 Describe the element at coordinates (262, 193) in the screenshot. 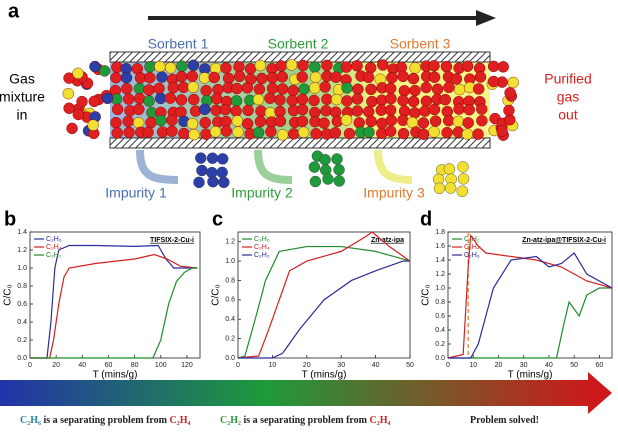

I see `impurity-label: Impurity 2` at that location.